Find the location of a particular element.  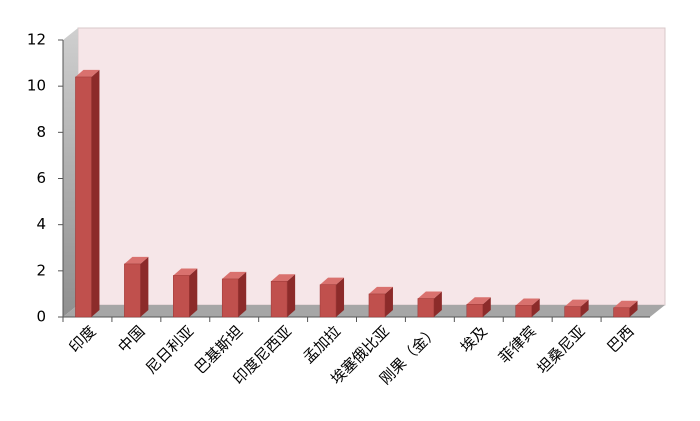

x-tick-label: 孟加拉 is located at coordinates (321, 344).